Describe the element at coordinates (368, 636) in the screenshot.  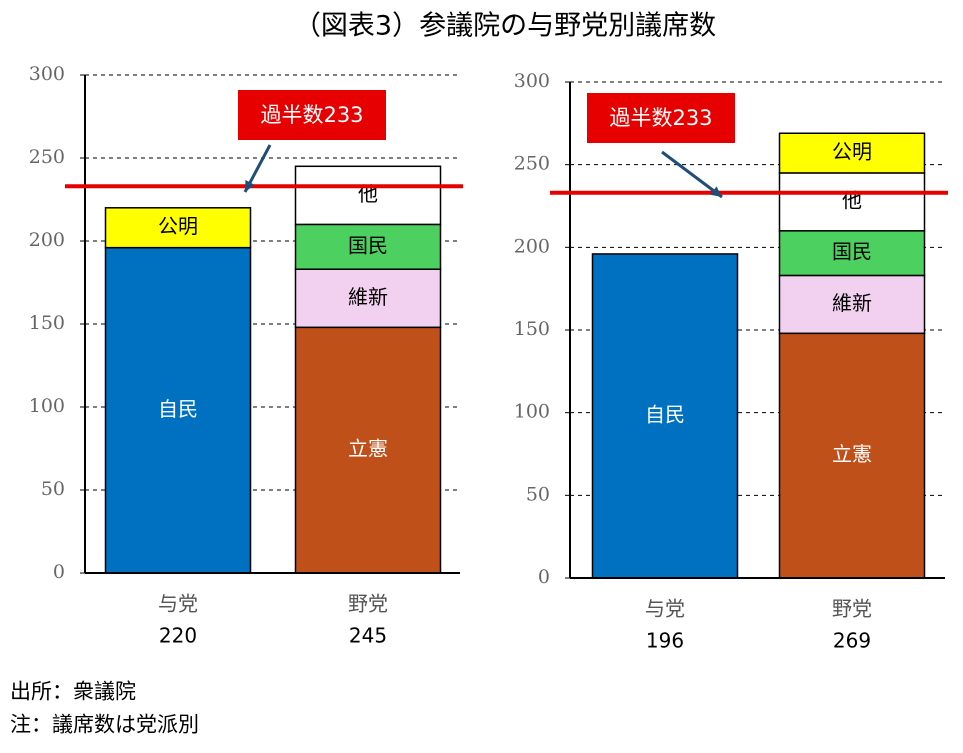
I see `total-label: 245` at that location.